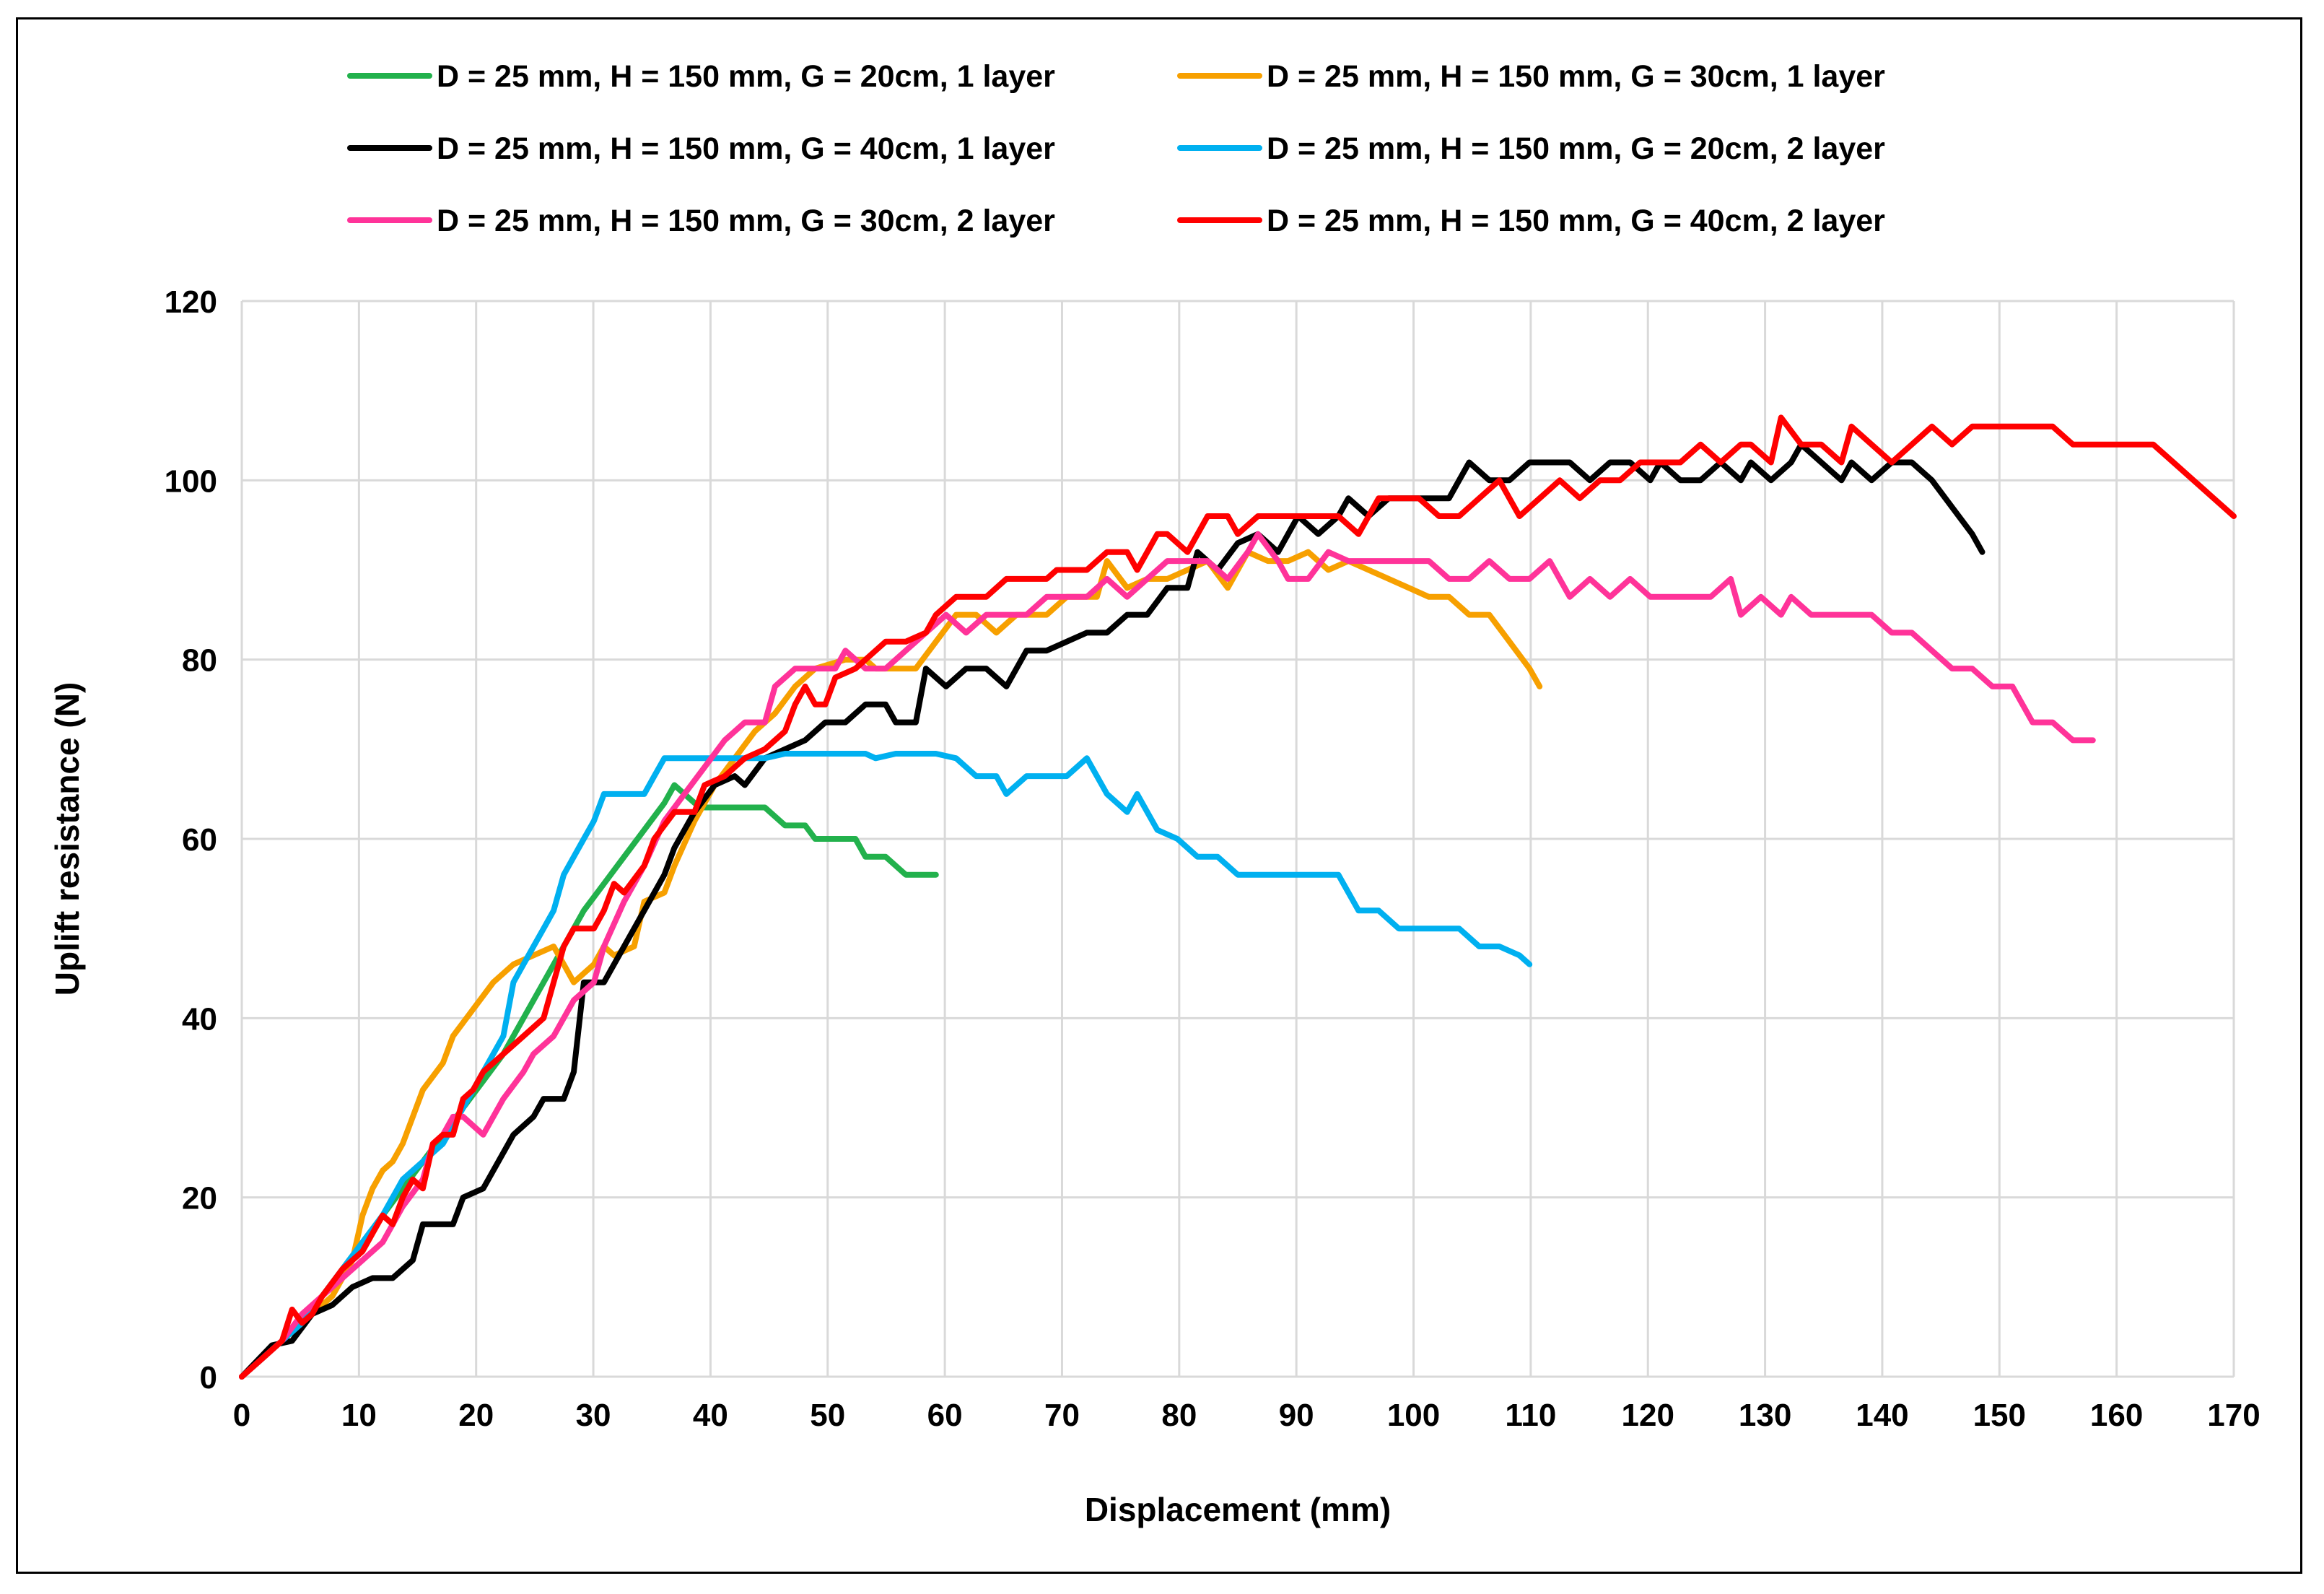 This screenshot has width=2324, height=1594. Describe the element at coordinates (1179, 1416) in the screenshot. I see `x-tick-label: 80` at that location.